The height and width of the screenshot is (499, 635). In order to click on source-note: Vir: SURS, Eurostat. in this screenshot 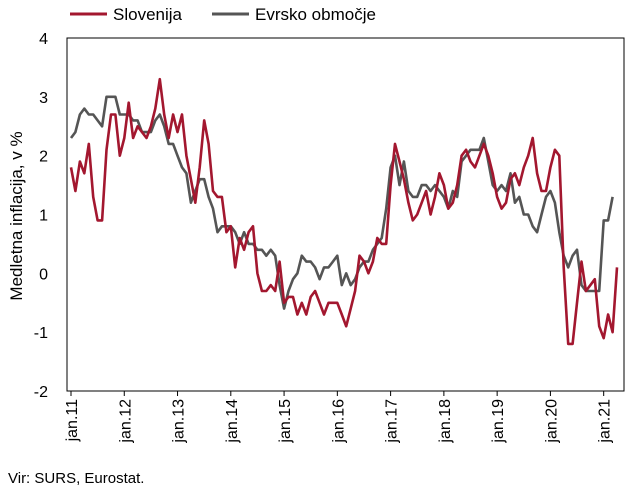, I will do `click(76, 478)`.